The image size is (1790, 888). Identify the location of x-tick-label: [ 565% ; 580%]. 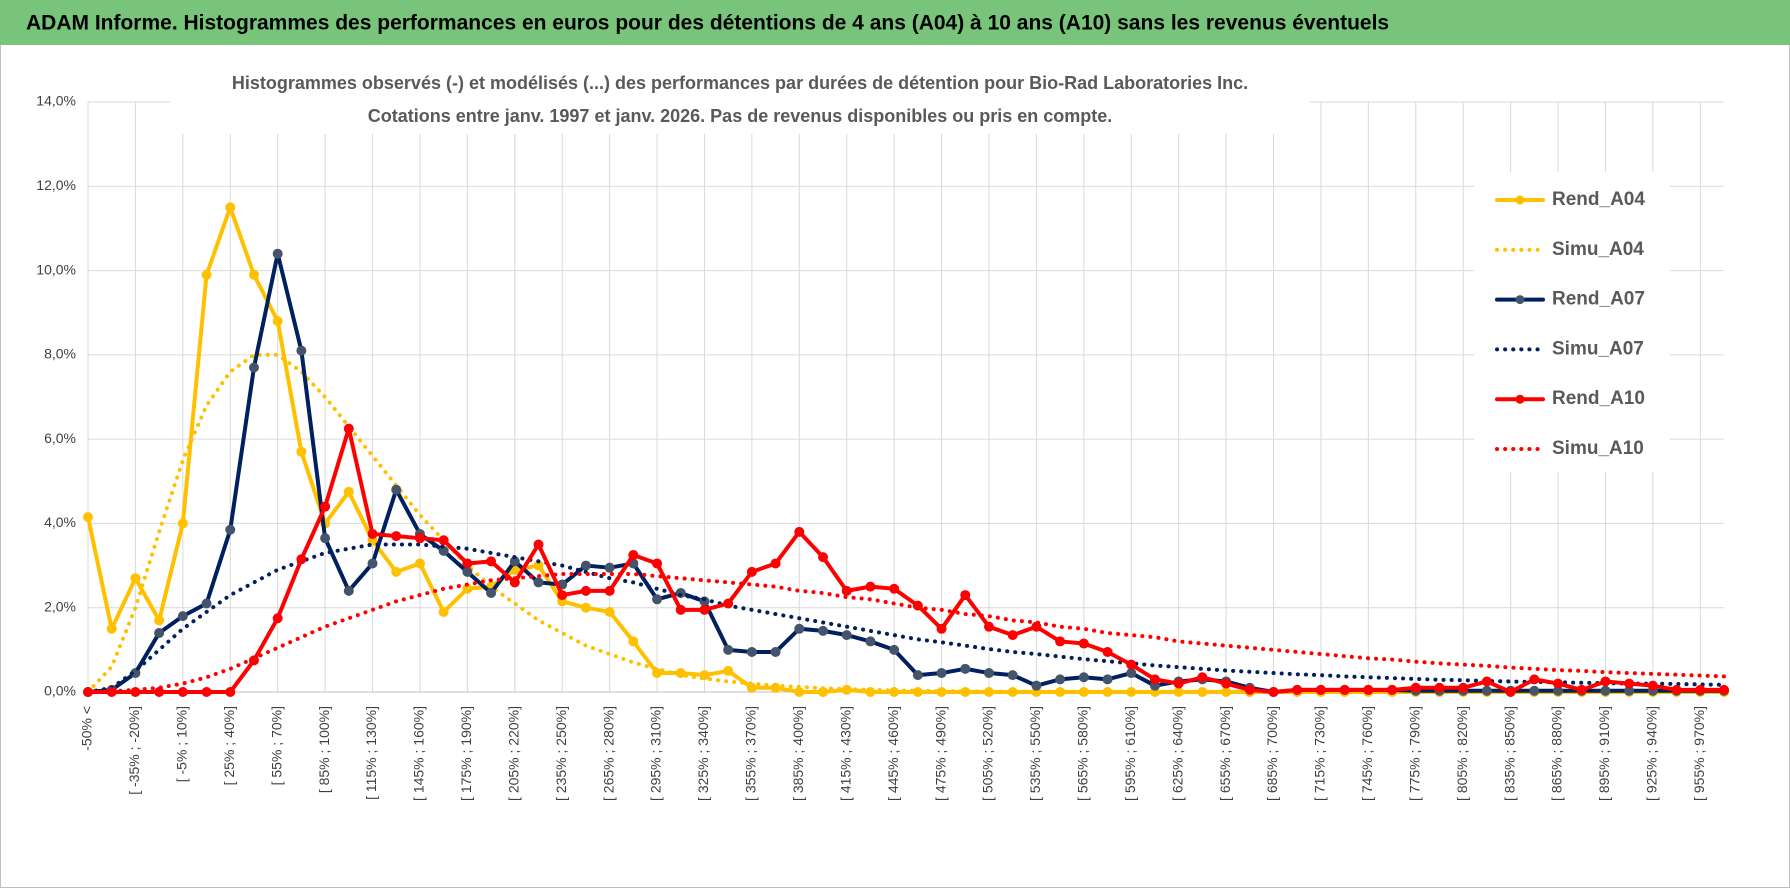
(1083, 753).